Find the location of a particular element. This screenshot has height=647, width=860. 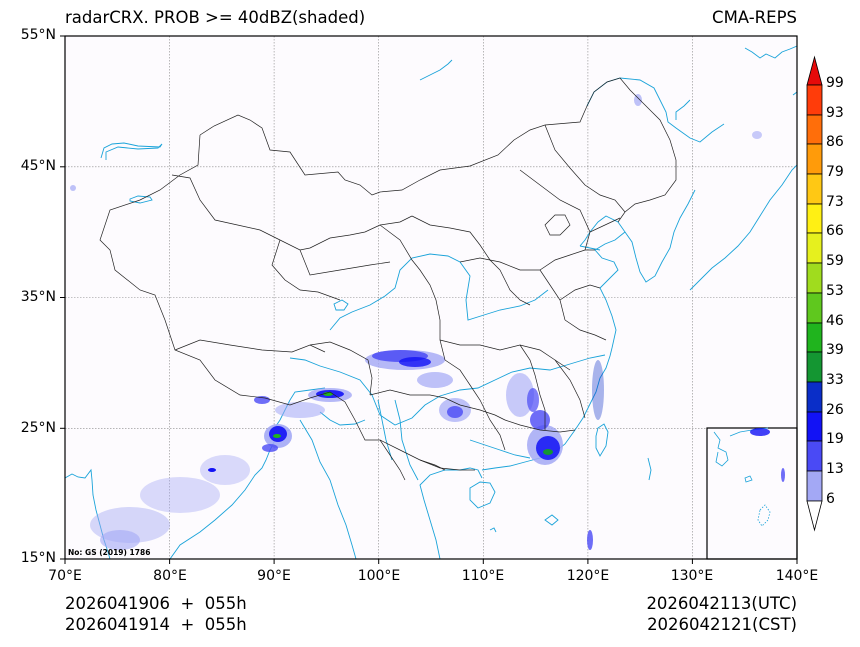

lat-label-55: 55°N is located at coordinates (38, 35).